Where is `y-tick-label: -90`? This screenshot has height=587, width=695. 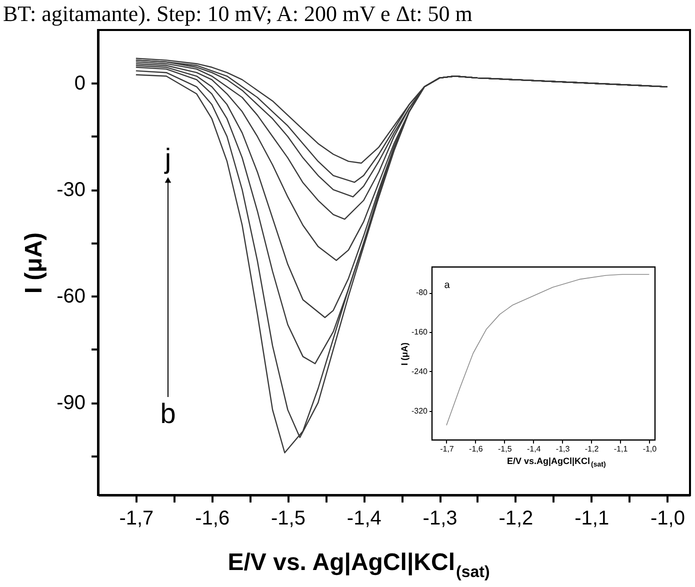
y-tick-label: -90 is located at coordinates (71, 403).